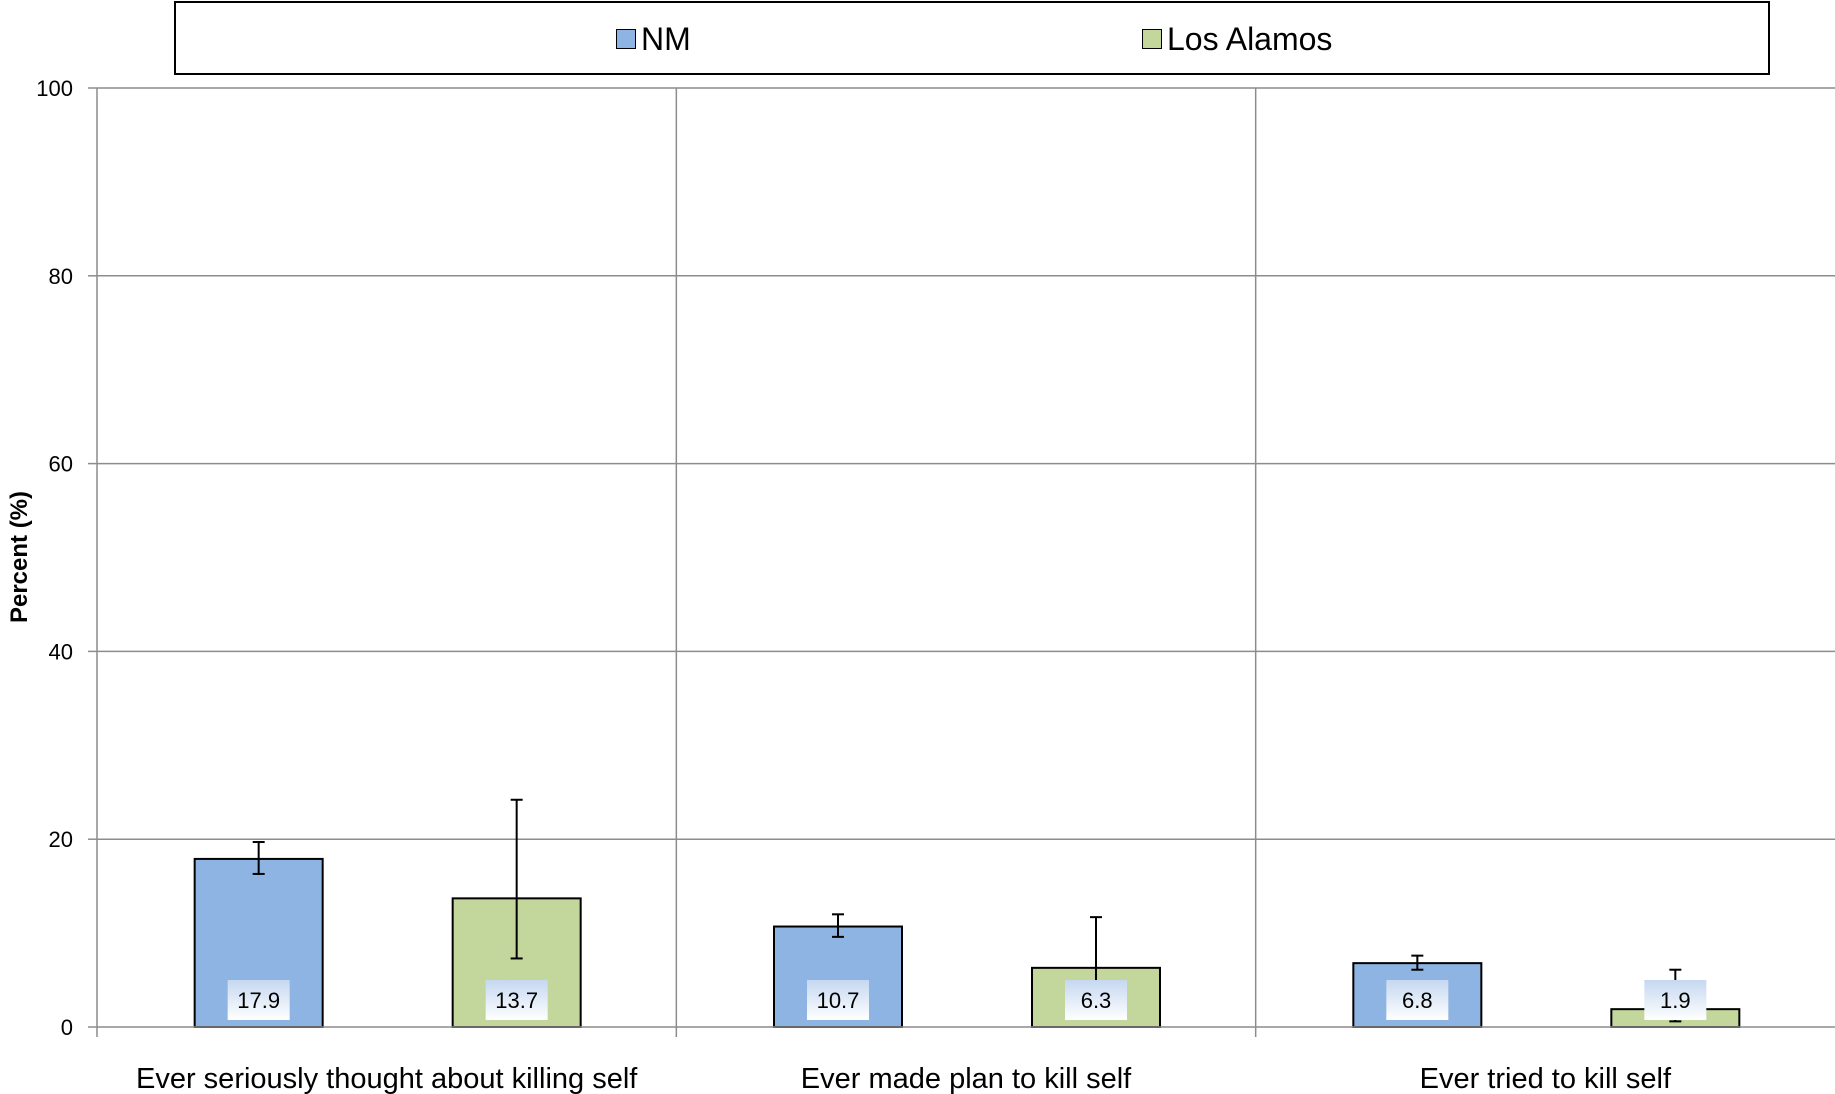 The height and width of the screenshot is (1094, 1835). What do you see at coordinates (666, 39) in the screenshot?
I see `legend-label-nm: NM` at bounding box center [666, 39].